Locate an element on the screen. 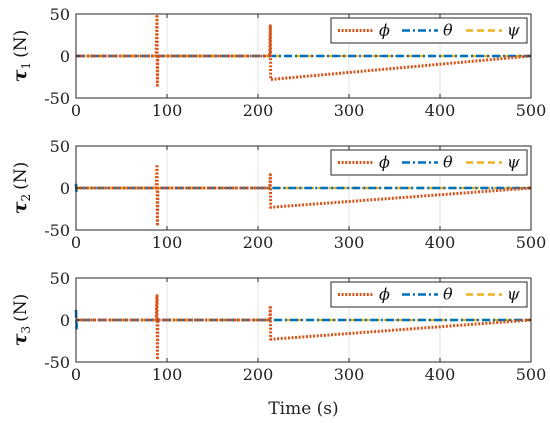 This screenshot has height=423, width=550. y-axis-label: τ2 (N) is located at coordinates (21, 188).